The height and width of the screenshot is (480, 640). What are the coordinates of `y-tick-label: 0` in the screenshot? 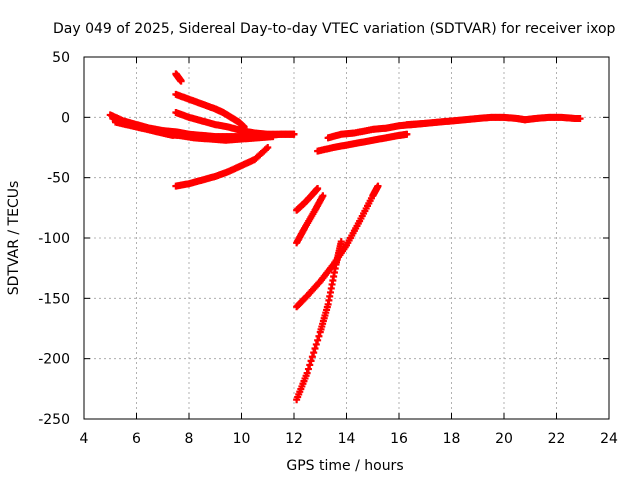 It's located at (65, 118).